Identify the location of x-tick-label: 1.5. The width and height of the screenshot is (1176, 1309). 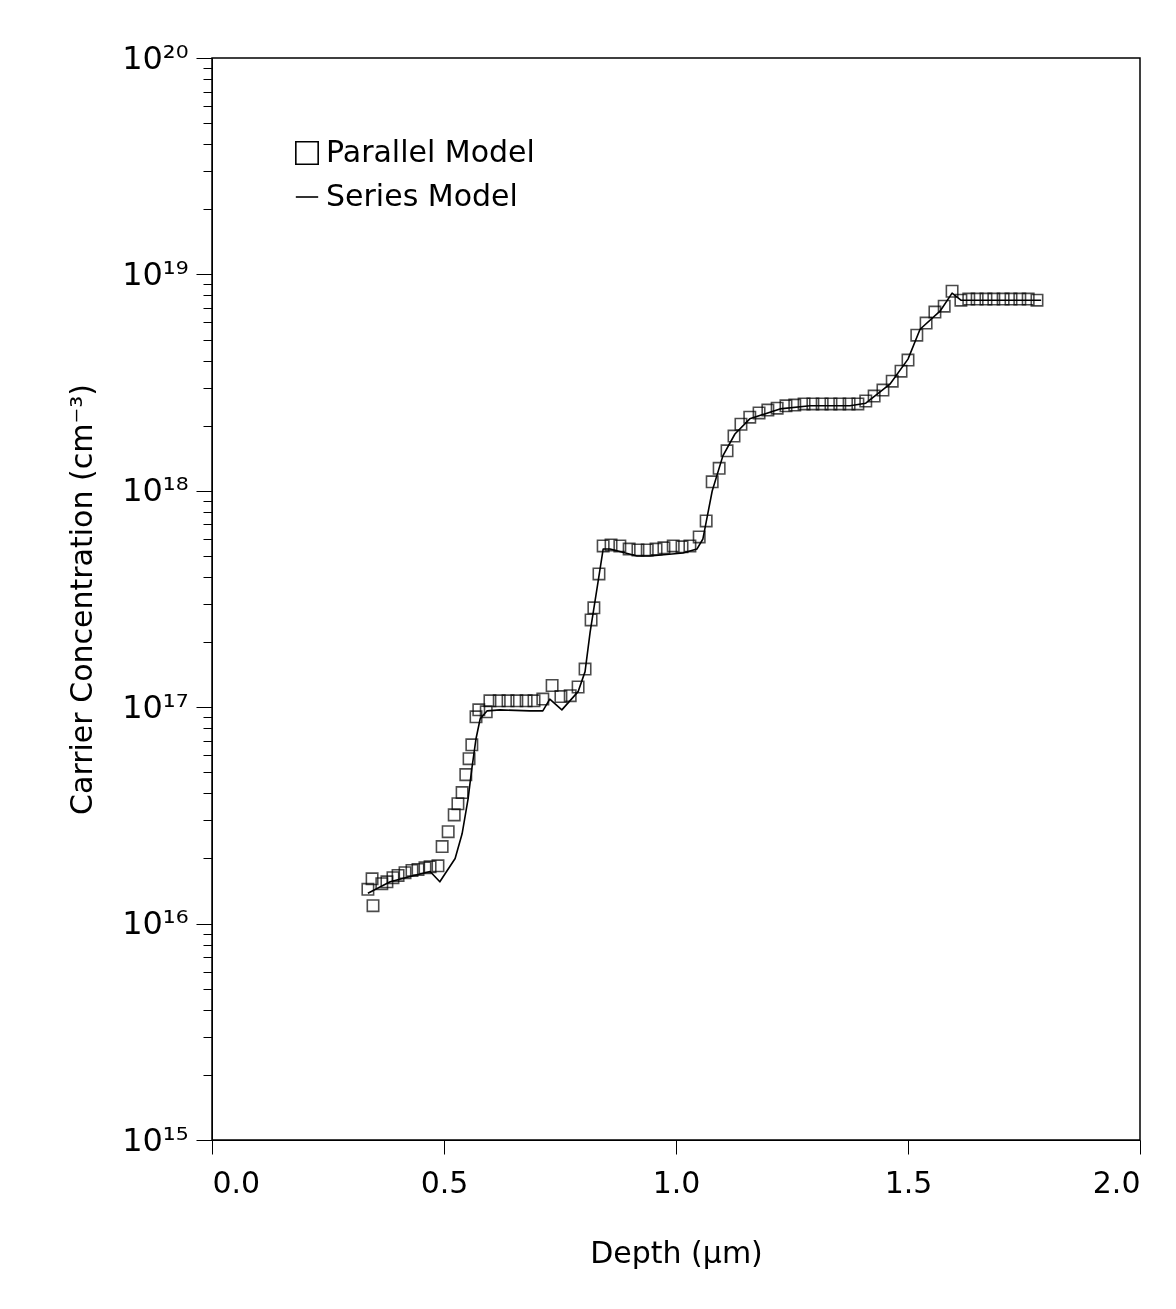
(908, 1182).